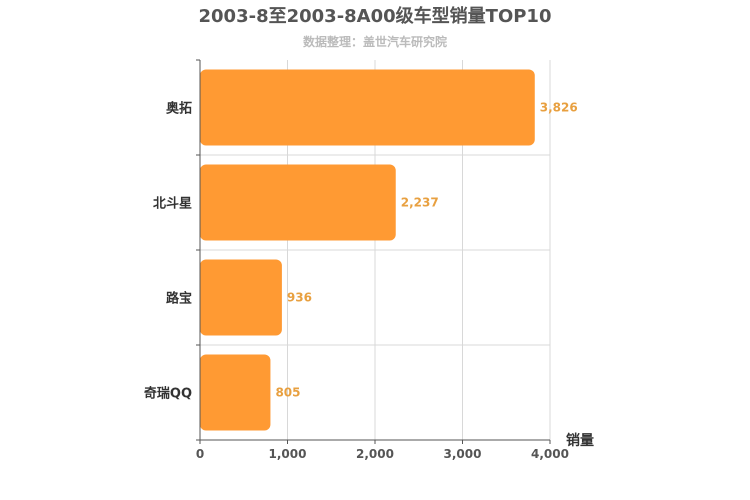 The width and height of the screenshot is (750, 500). Describe the element at coordinates (287, 393) in the screenshot. I see `value-label: 805` at that location.